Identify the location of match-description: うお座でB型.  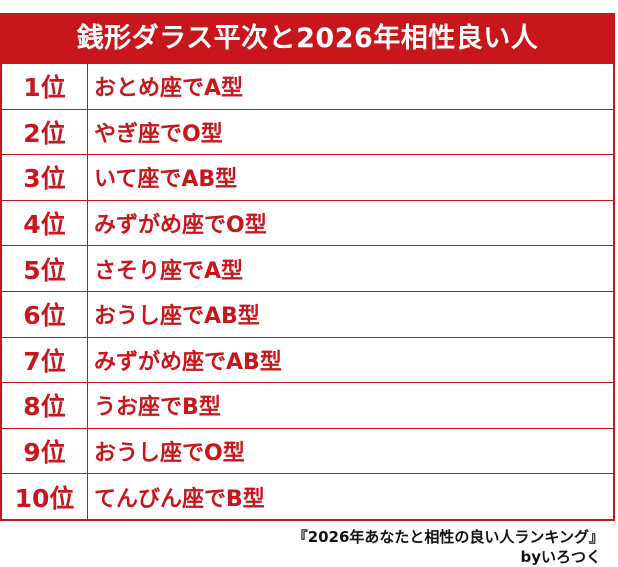
(157, 408).